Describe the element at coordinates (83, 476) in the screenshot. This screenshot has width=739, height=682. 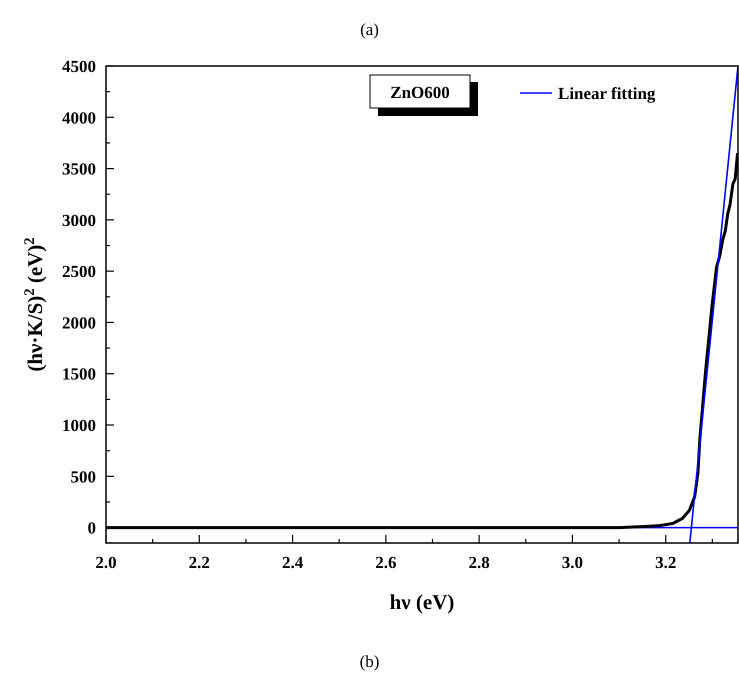
I see `y-tick-label: 500` at that location.